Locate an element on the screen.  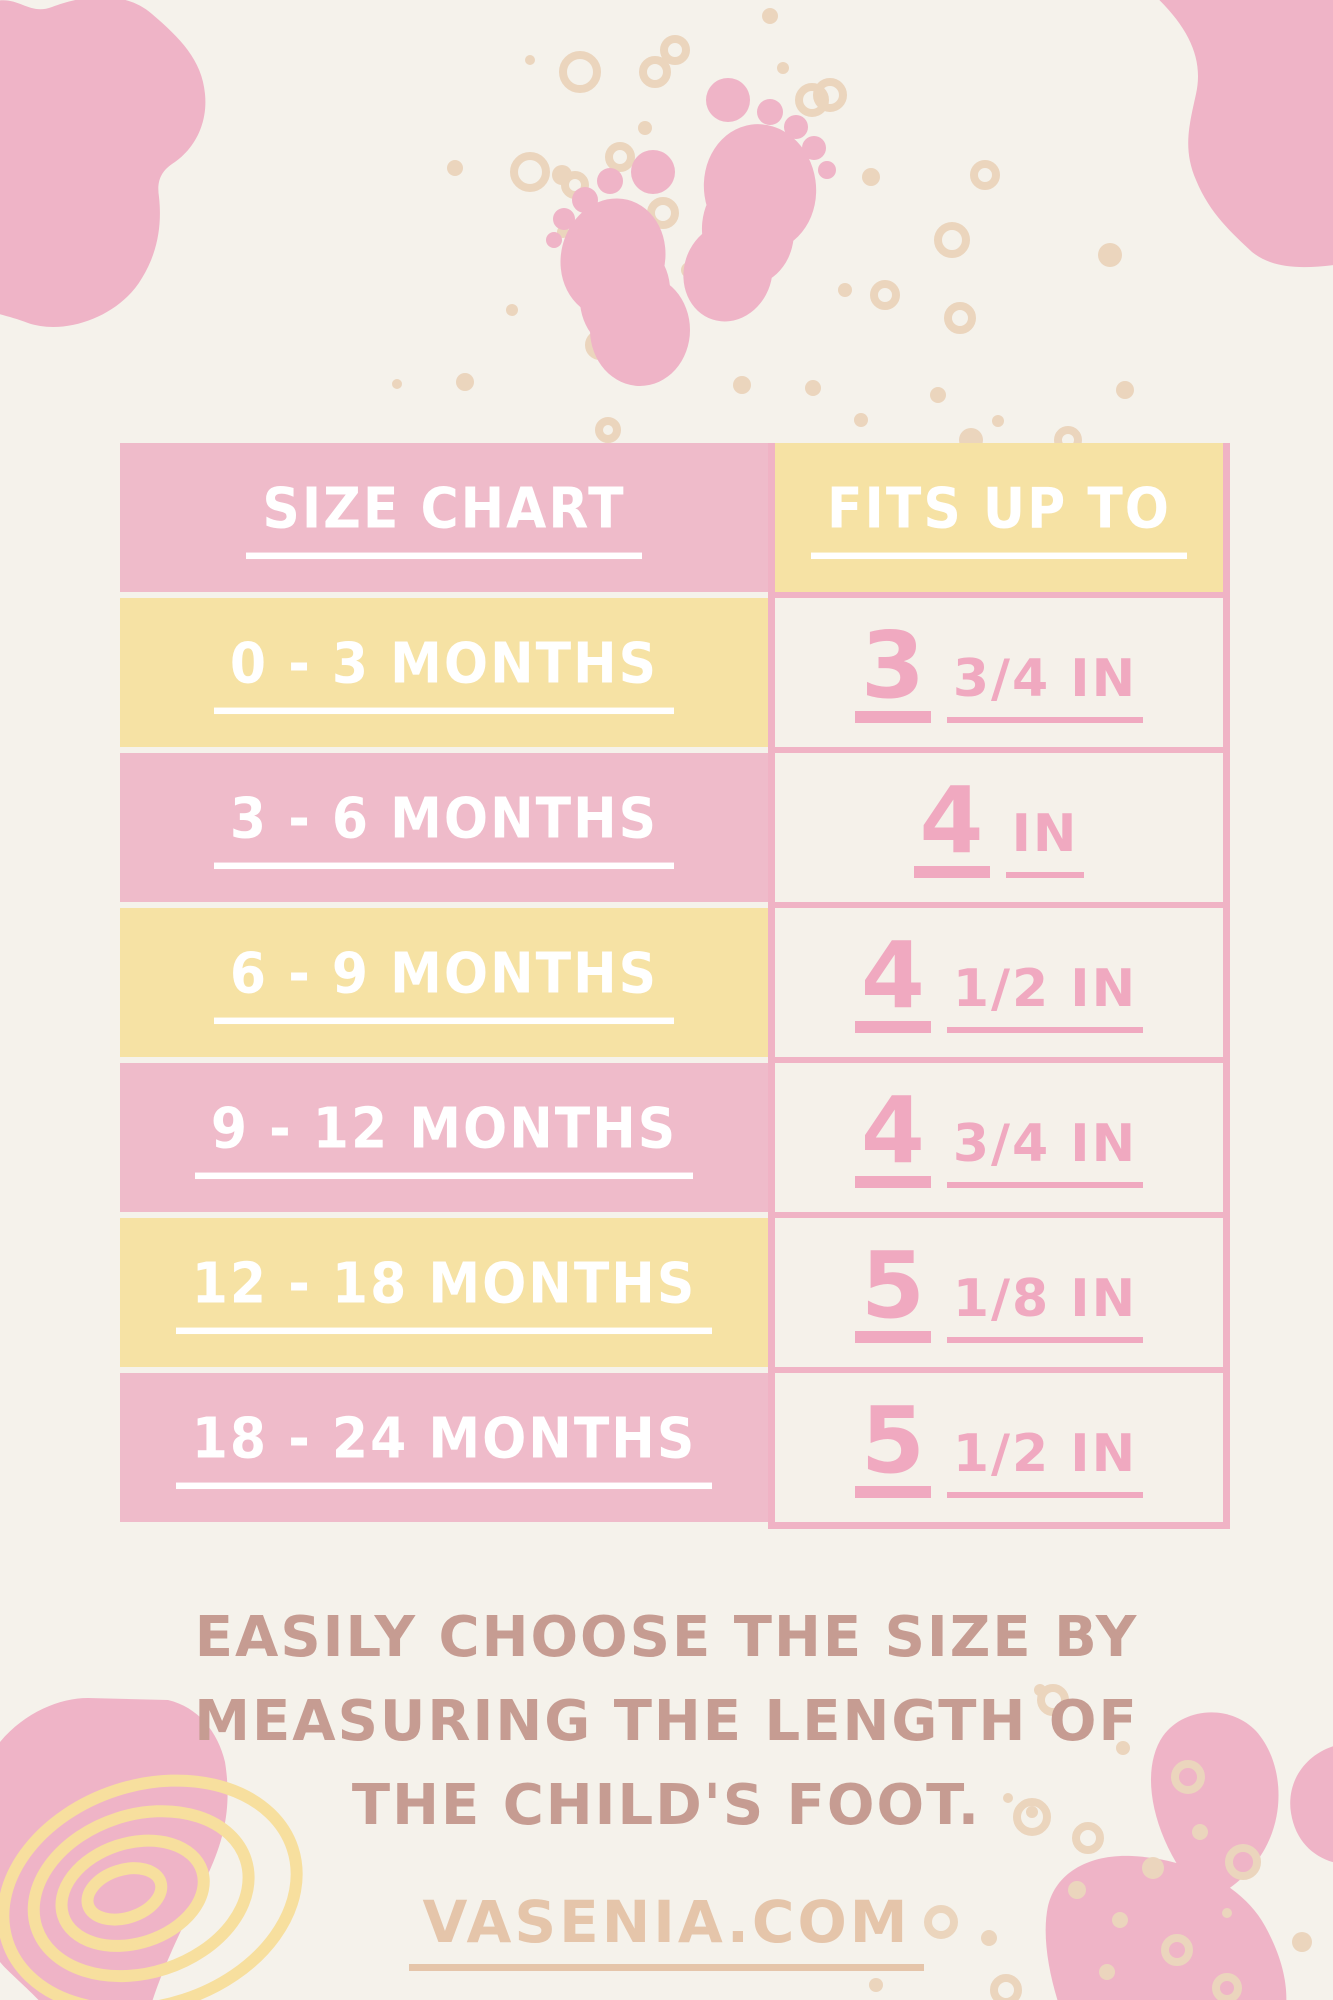
size-value-cell: 3 3/4 IN is located at coordinates (999, 672).